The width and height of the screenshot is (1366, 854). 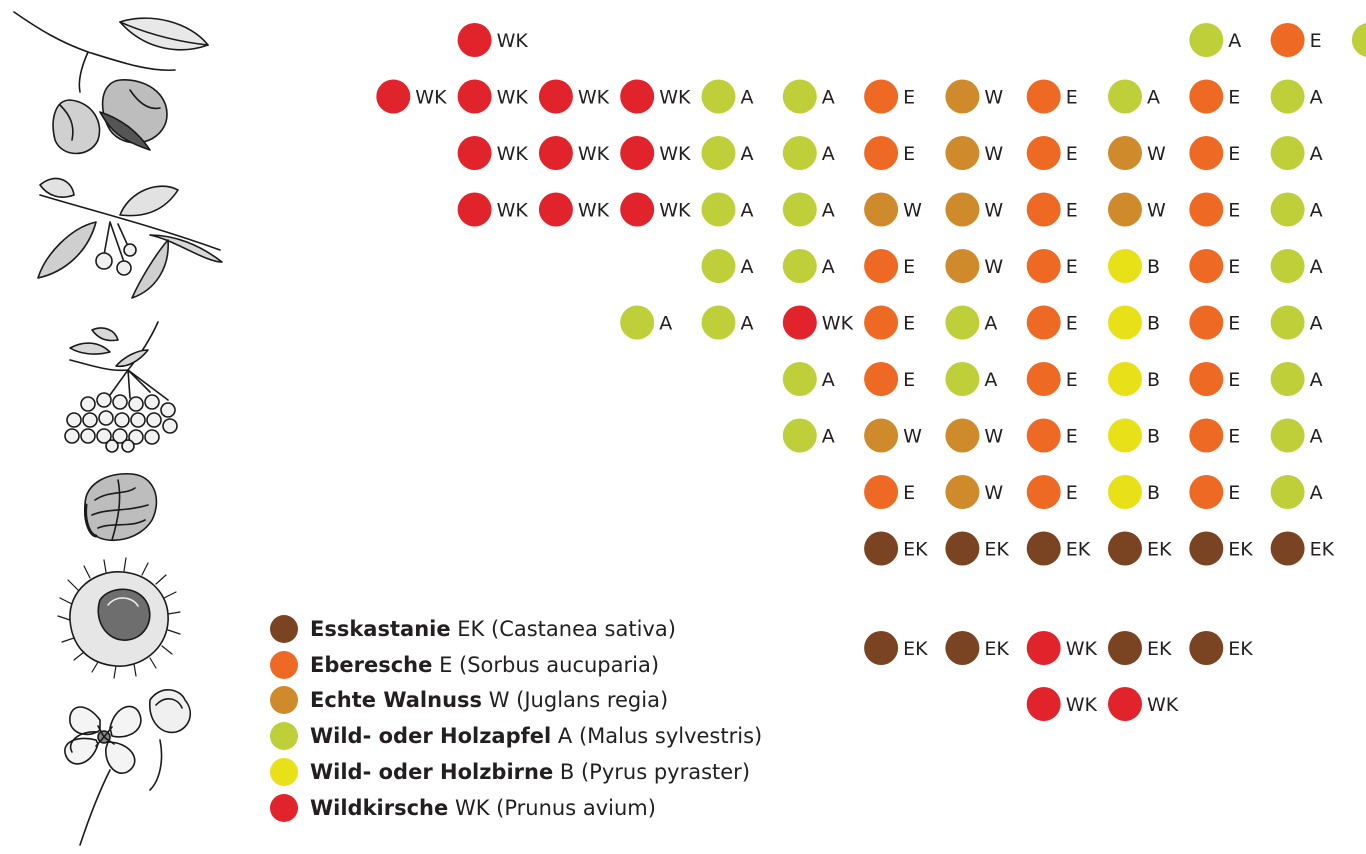 What do you see at coordinates (665, 772) in the screenshot?
I see `legend-latin: (Pyrus pyraster)` at bounding box center [665, 772].